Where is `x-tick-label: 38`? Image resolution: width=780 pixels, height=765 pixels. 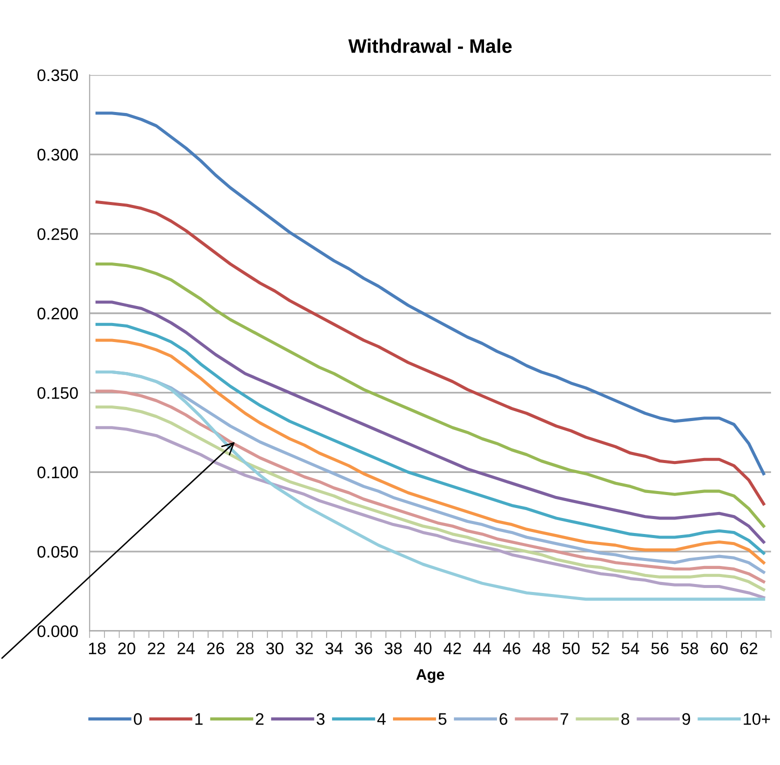
x-tick-label: 38 is located at coordinates (393, 648).